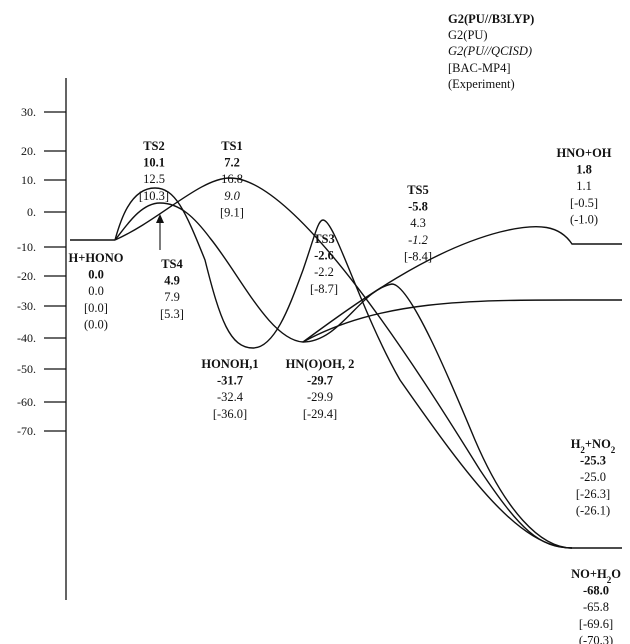 This screenshot has width=630, height=644. What do you see at coordinates (418, 256) in the screenshot?
I see `species-value: [-8.4]` at bounding box center [418, 256].